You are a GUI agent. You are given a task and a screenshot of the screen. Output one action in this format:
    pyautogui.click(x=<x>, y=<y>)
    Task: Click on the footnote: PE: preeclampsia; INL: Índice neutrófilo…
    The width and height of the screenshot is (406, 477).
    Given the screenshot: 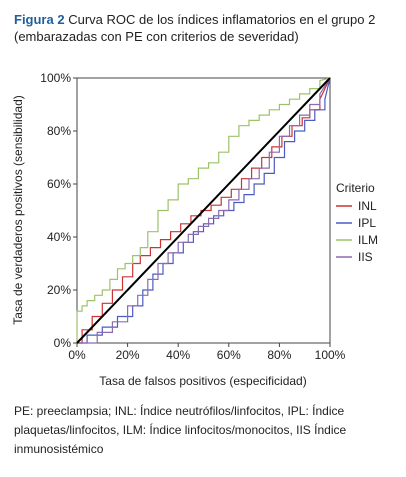 What is the action you would take?
    pyautogui.click(x=180, y=430)
    